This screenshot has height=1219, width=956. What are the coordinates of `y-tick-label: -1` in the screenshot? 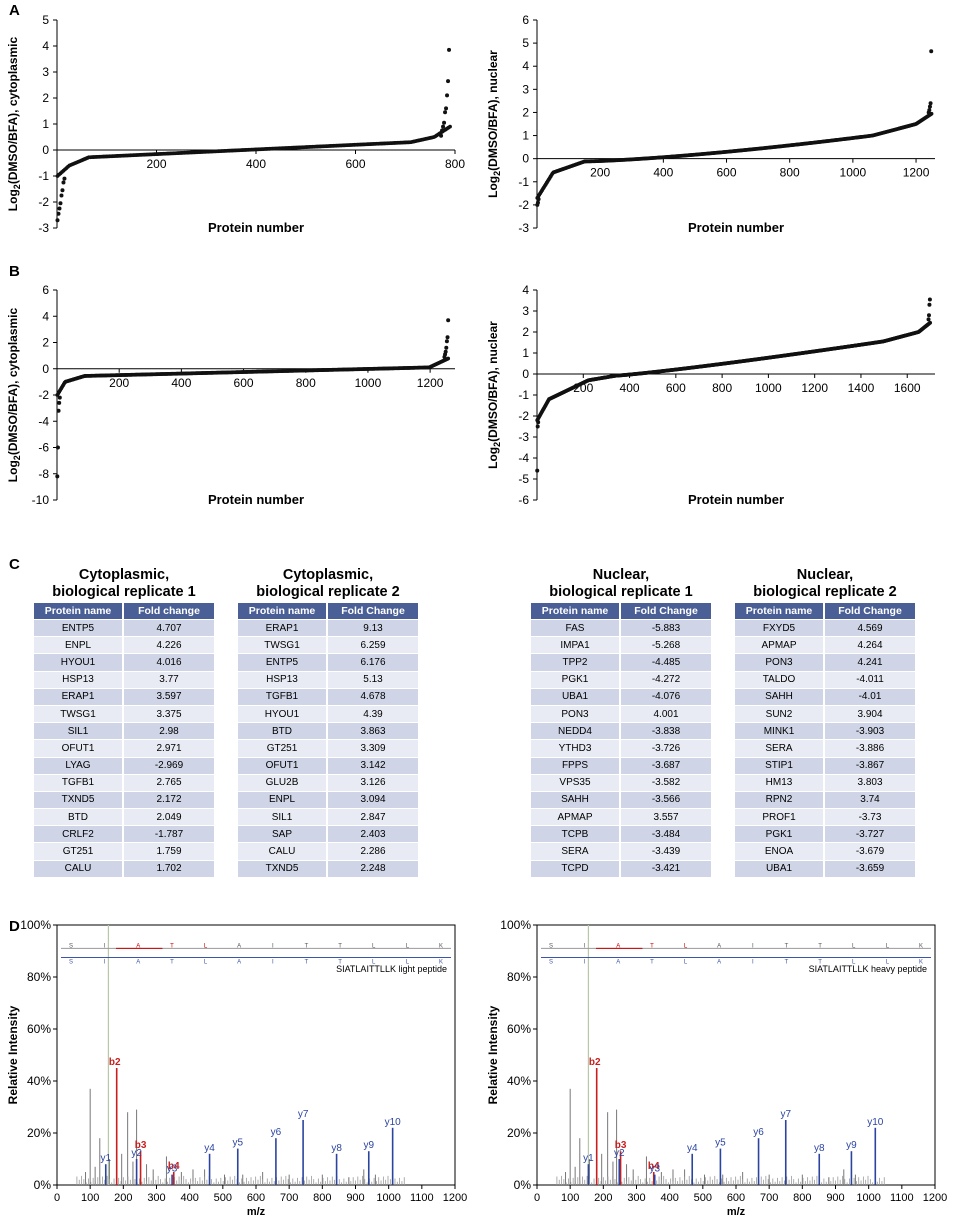 It's located at (523, 182).